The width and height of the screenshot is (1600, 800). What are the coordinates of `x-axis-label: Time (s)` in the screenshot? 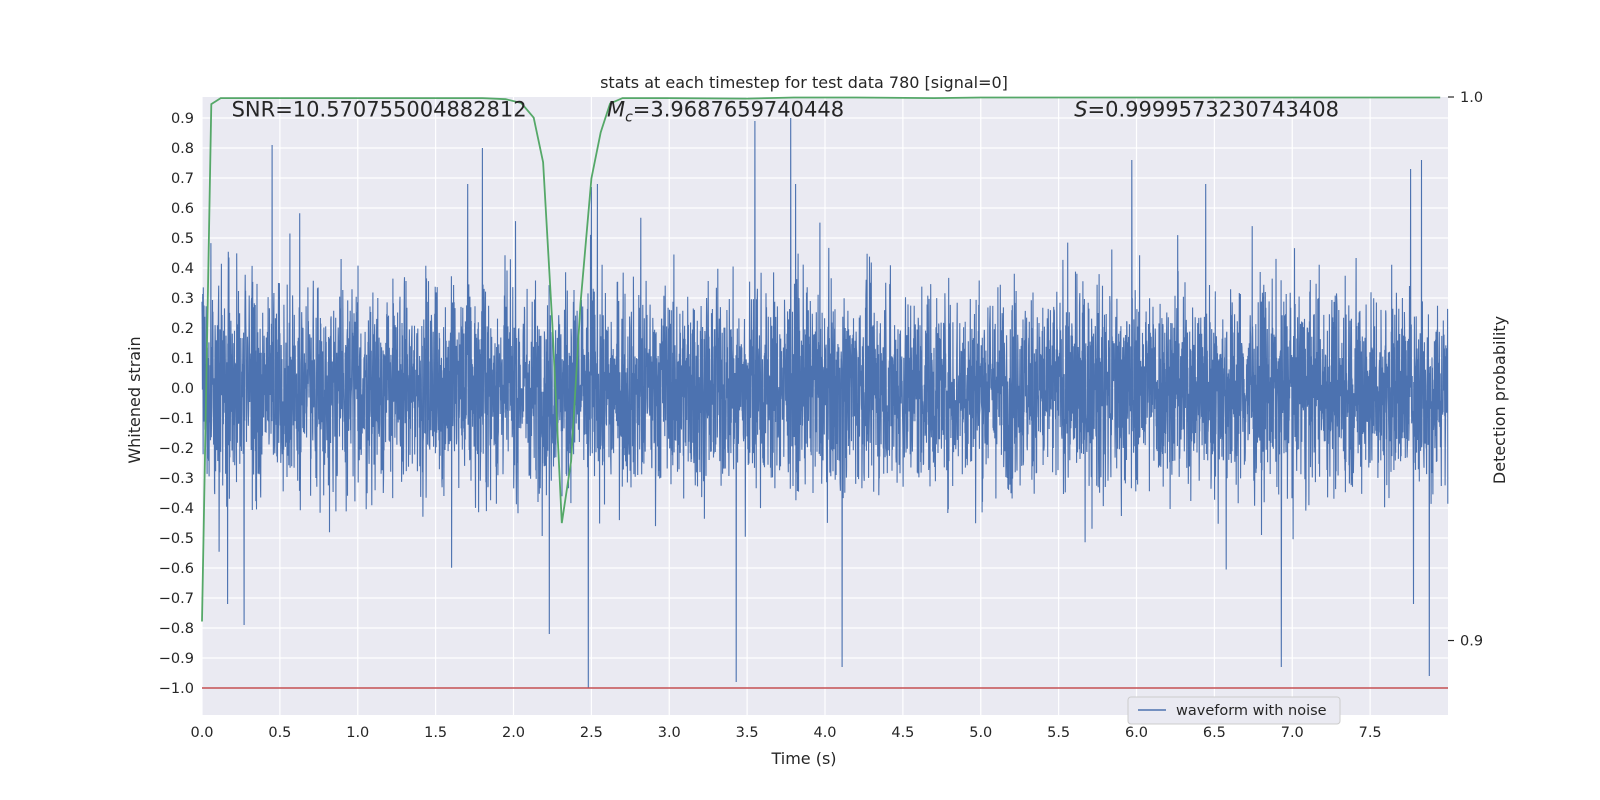 It's located at (803, 758).